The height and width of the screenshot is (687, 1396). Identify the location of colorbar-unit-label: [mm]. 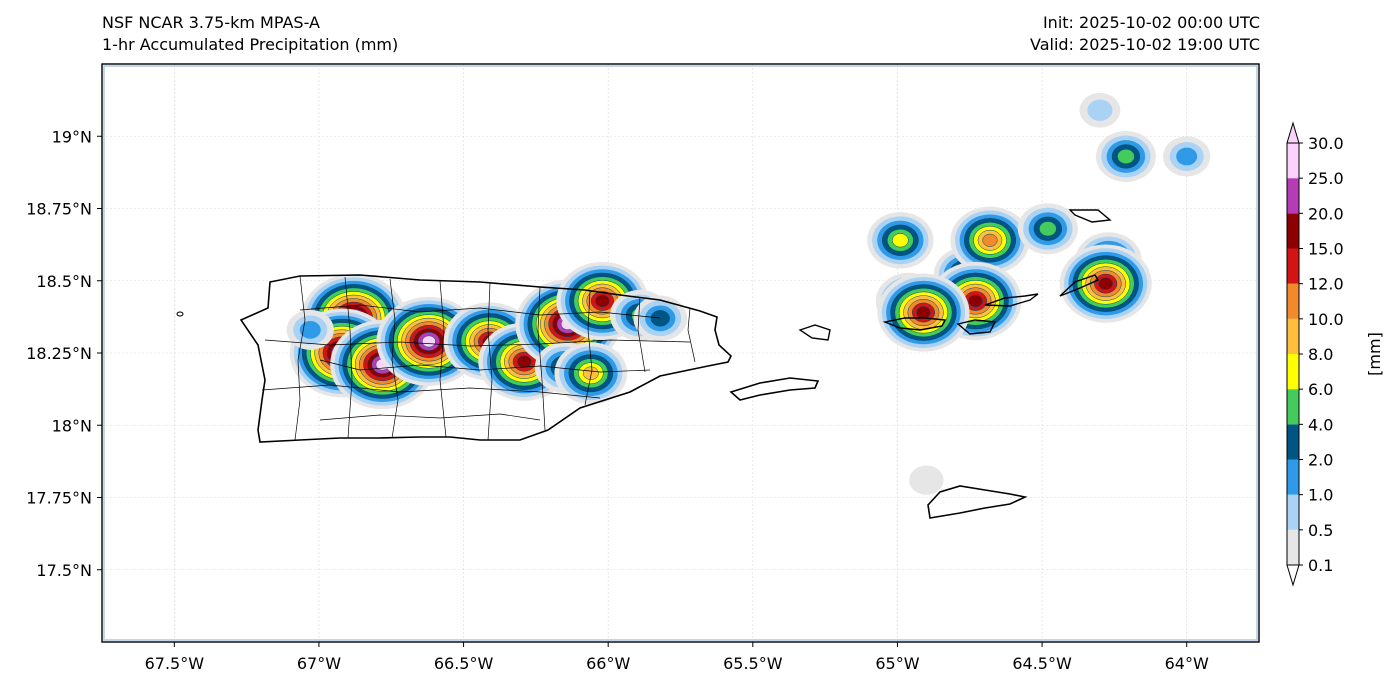
(1374, 354).